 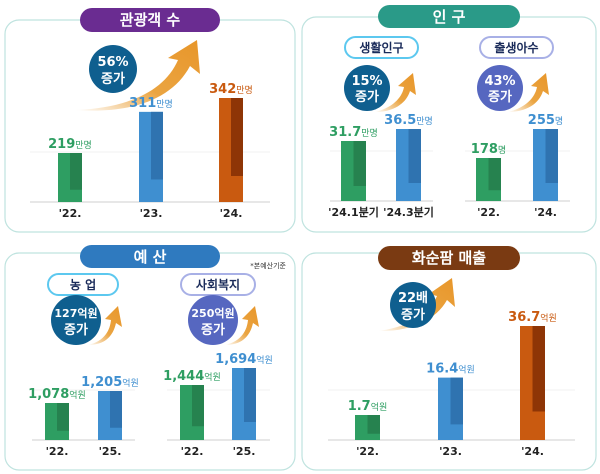 I want to click on badge-value: 22배, so click(x=413, y=298).